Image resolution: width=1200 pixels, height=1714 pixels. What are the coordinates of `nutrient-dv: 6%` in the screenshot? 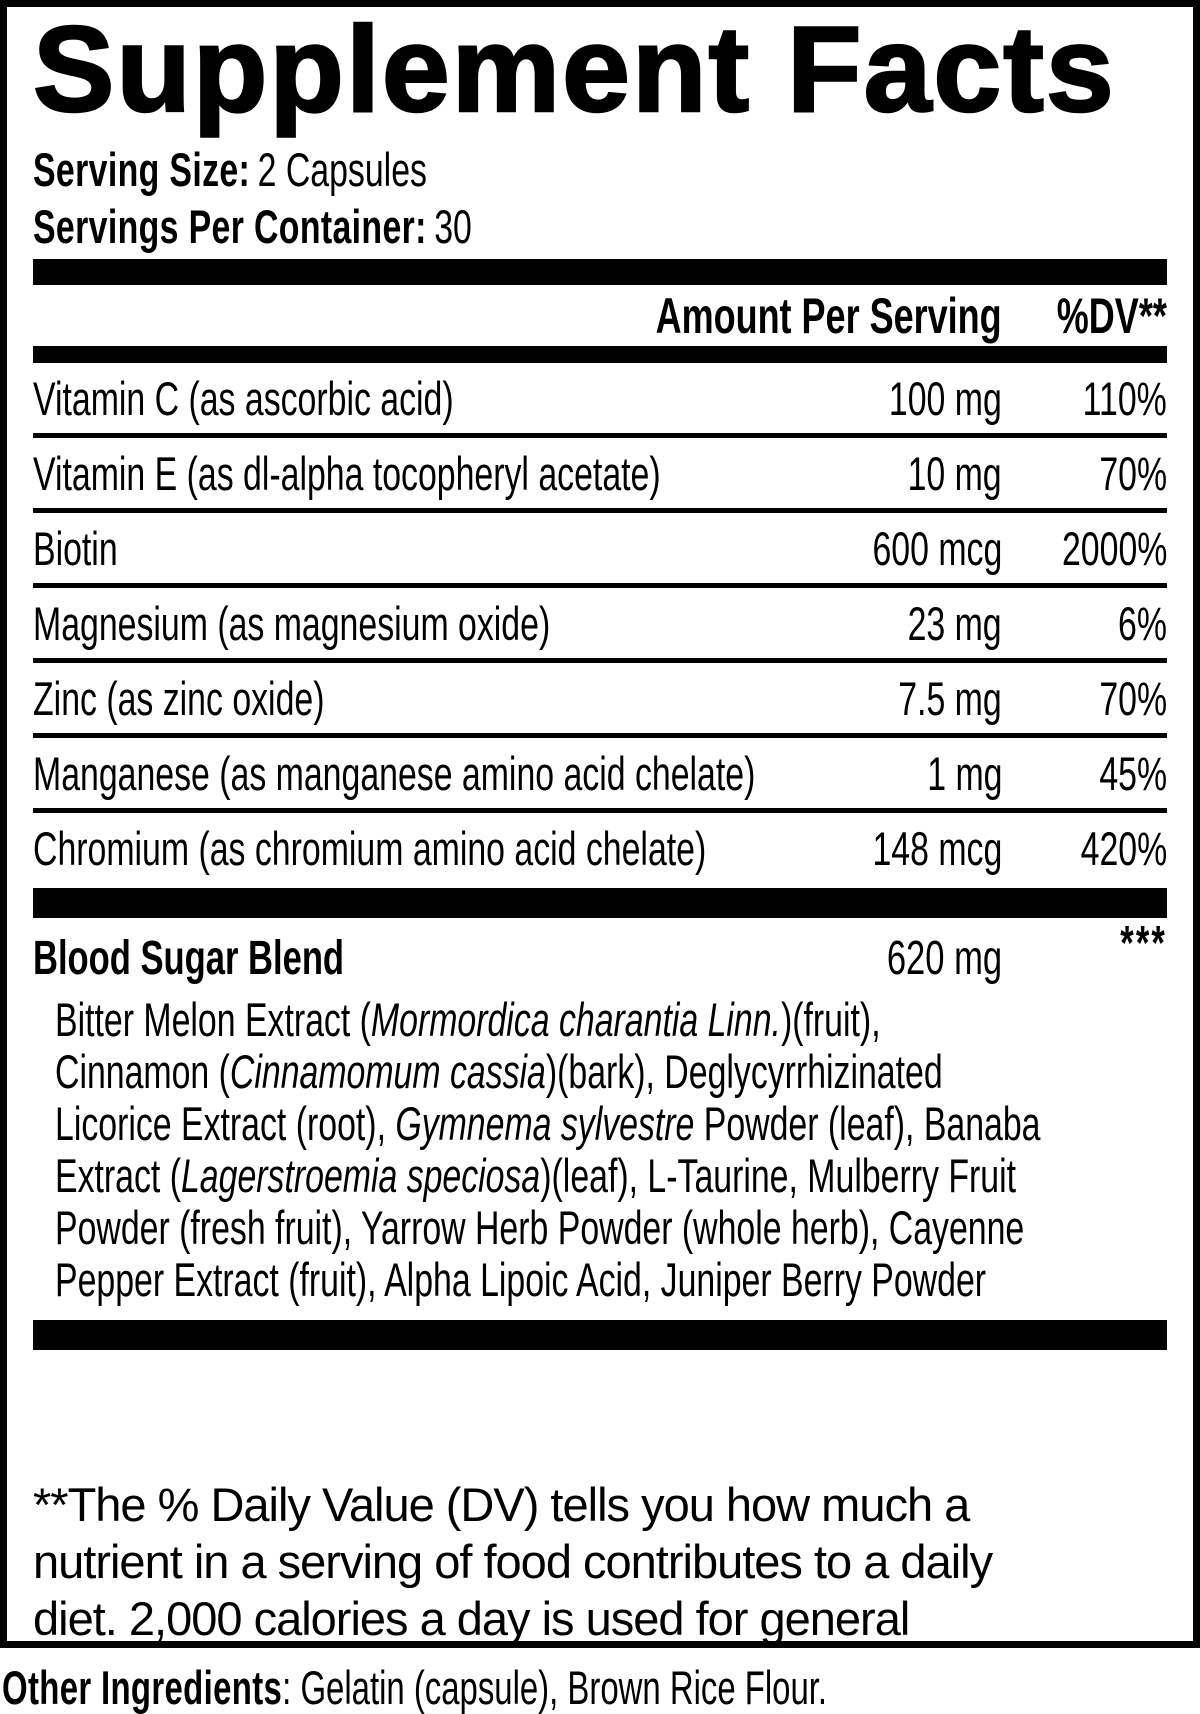 It's located at (1142, 623).